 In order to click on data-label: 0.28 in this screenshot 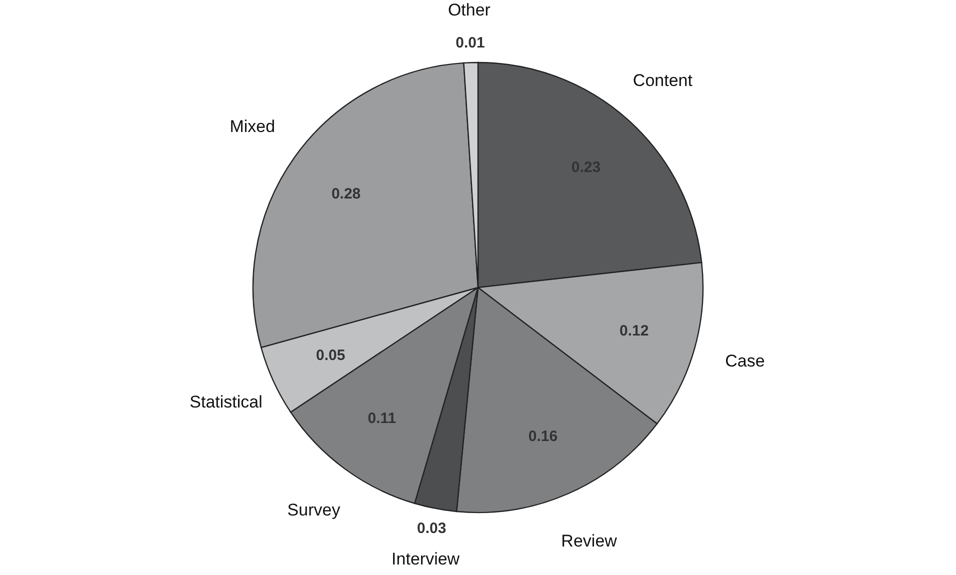, I will do `click(346, 194)`.